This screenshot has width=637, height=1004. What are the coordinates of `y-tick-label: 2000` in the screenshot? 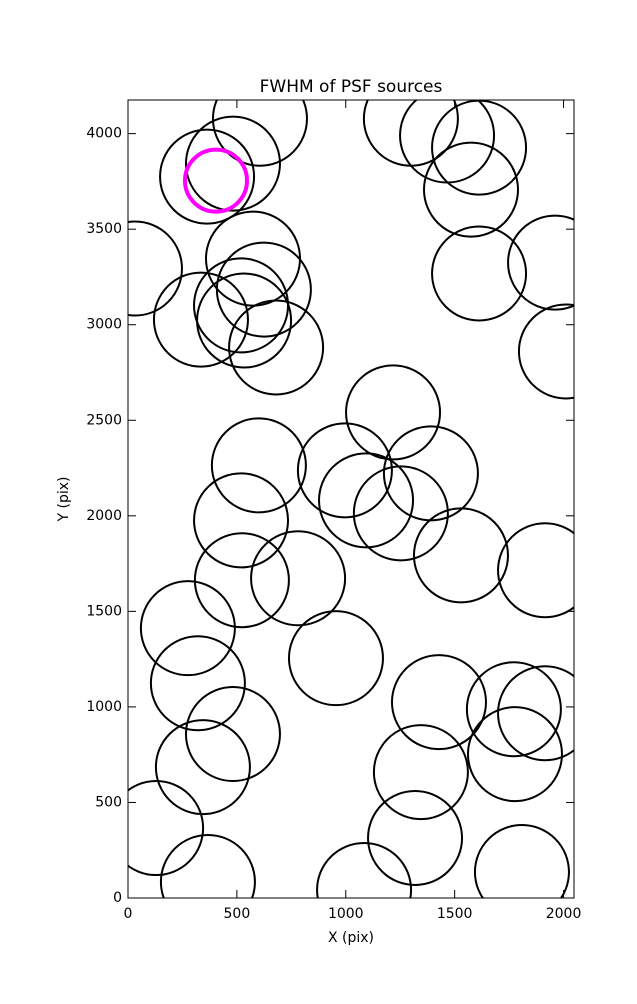 It's located at (104, 516).